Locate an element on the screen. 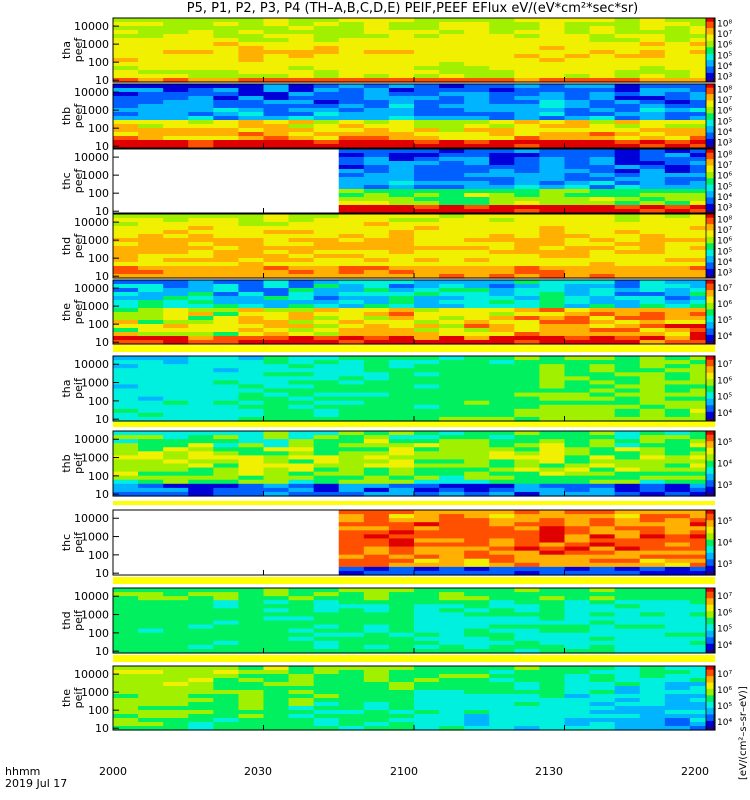 The width and height of the screenshot is (750, 800). colorbar-tick-label: 10⁷ is located at coordinates (724, 35).